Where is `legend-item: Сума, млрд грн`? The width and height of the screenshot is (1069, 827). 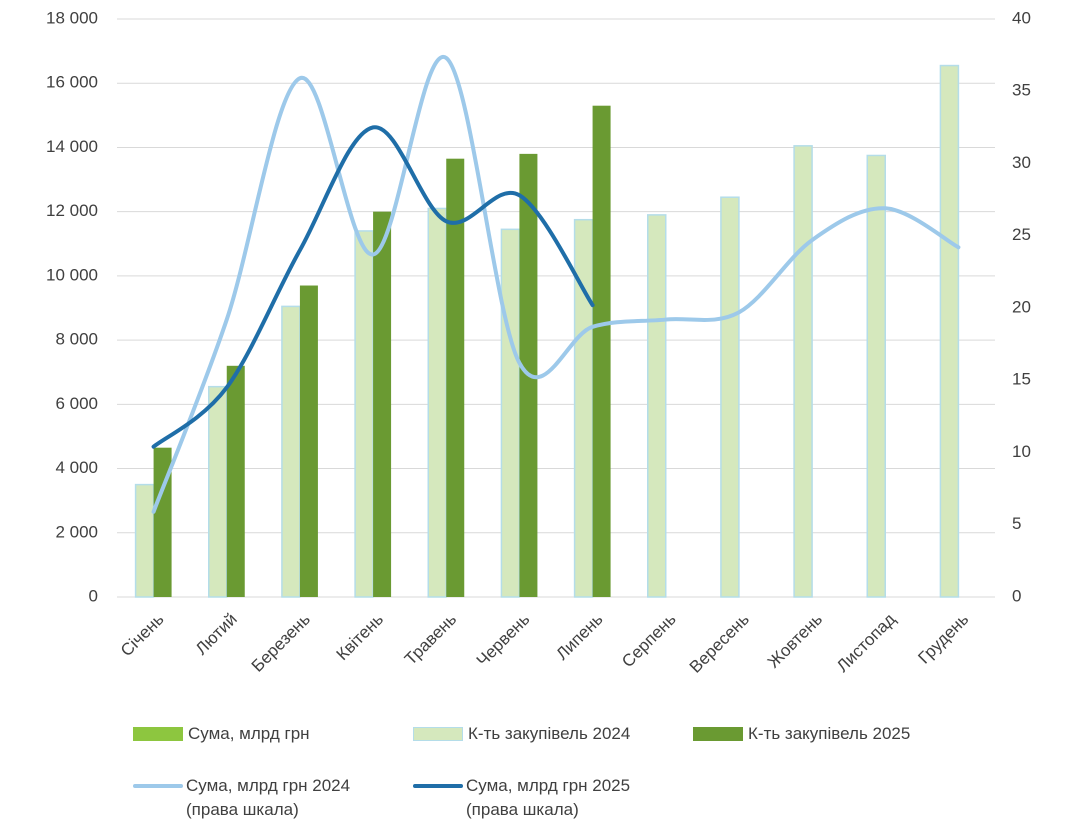 legend-item: Сума, млрд грн is located at coordinates (221, 734).